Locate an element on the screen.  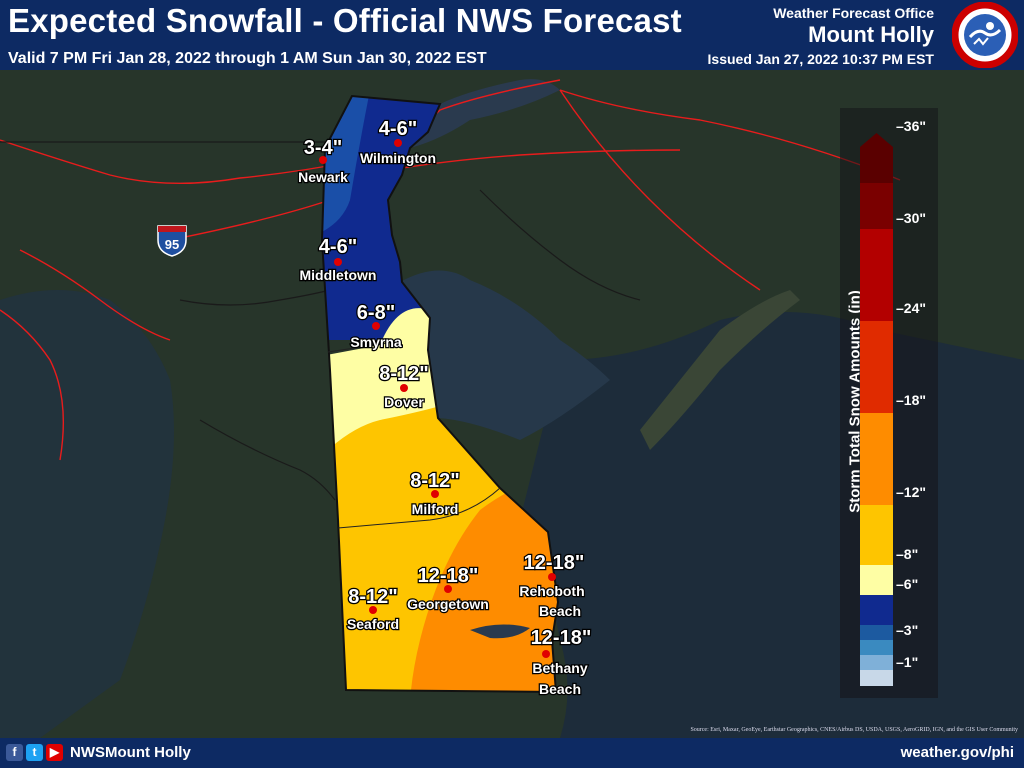
legend-tick-label: –30" is located at coordinates (911, 218).